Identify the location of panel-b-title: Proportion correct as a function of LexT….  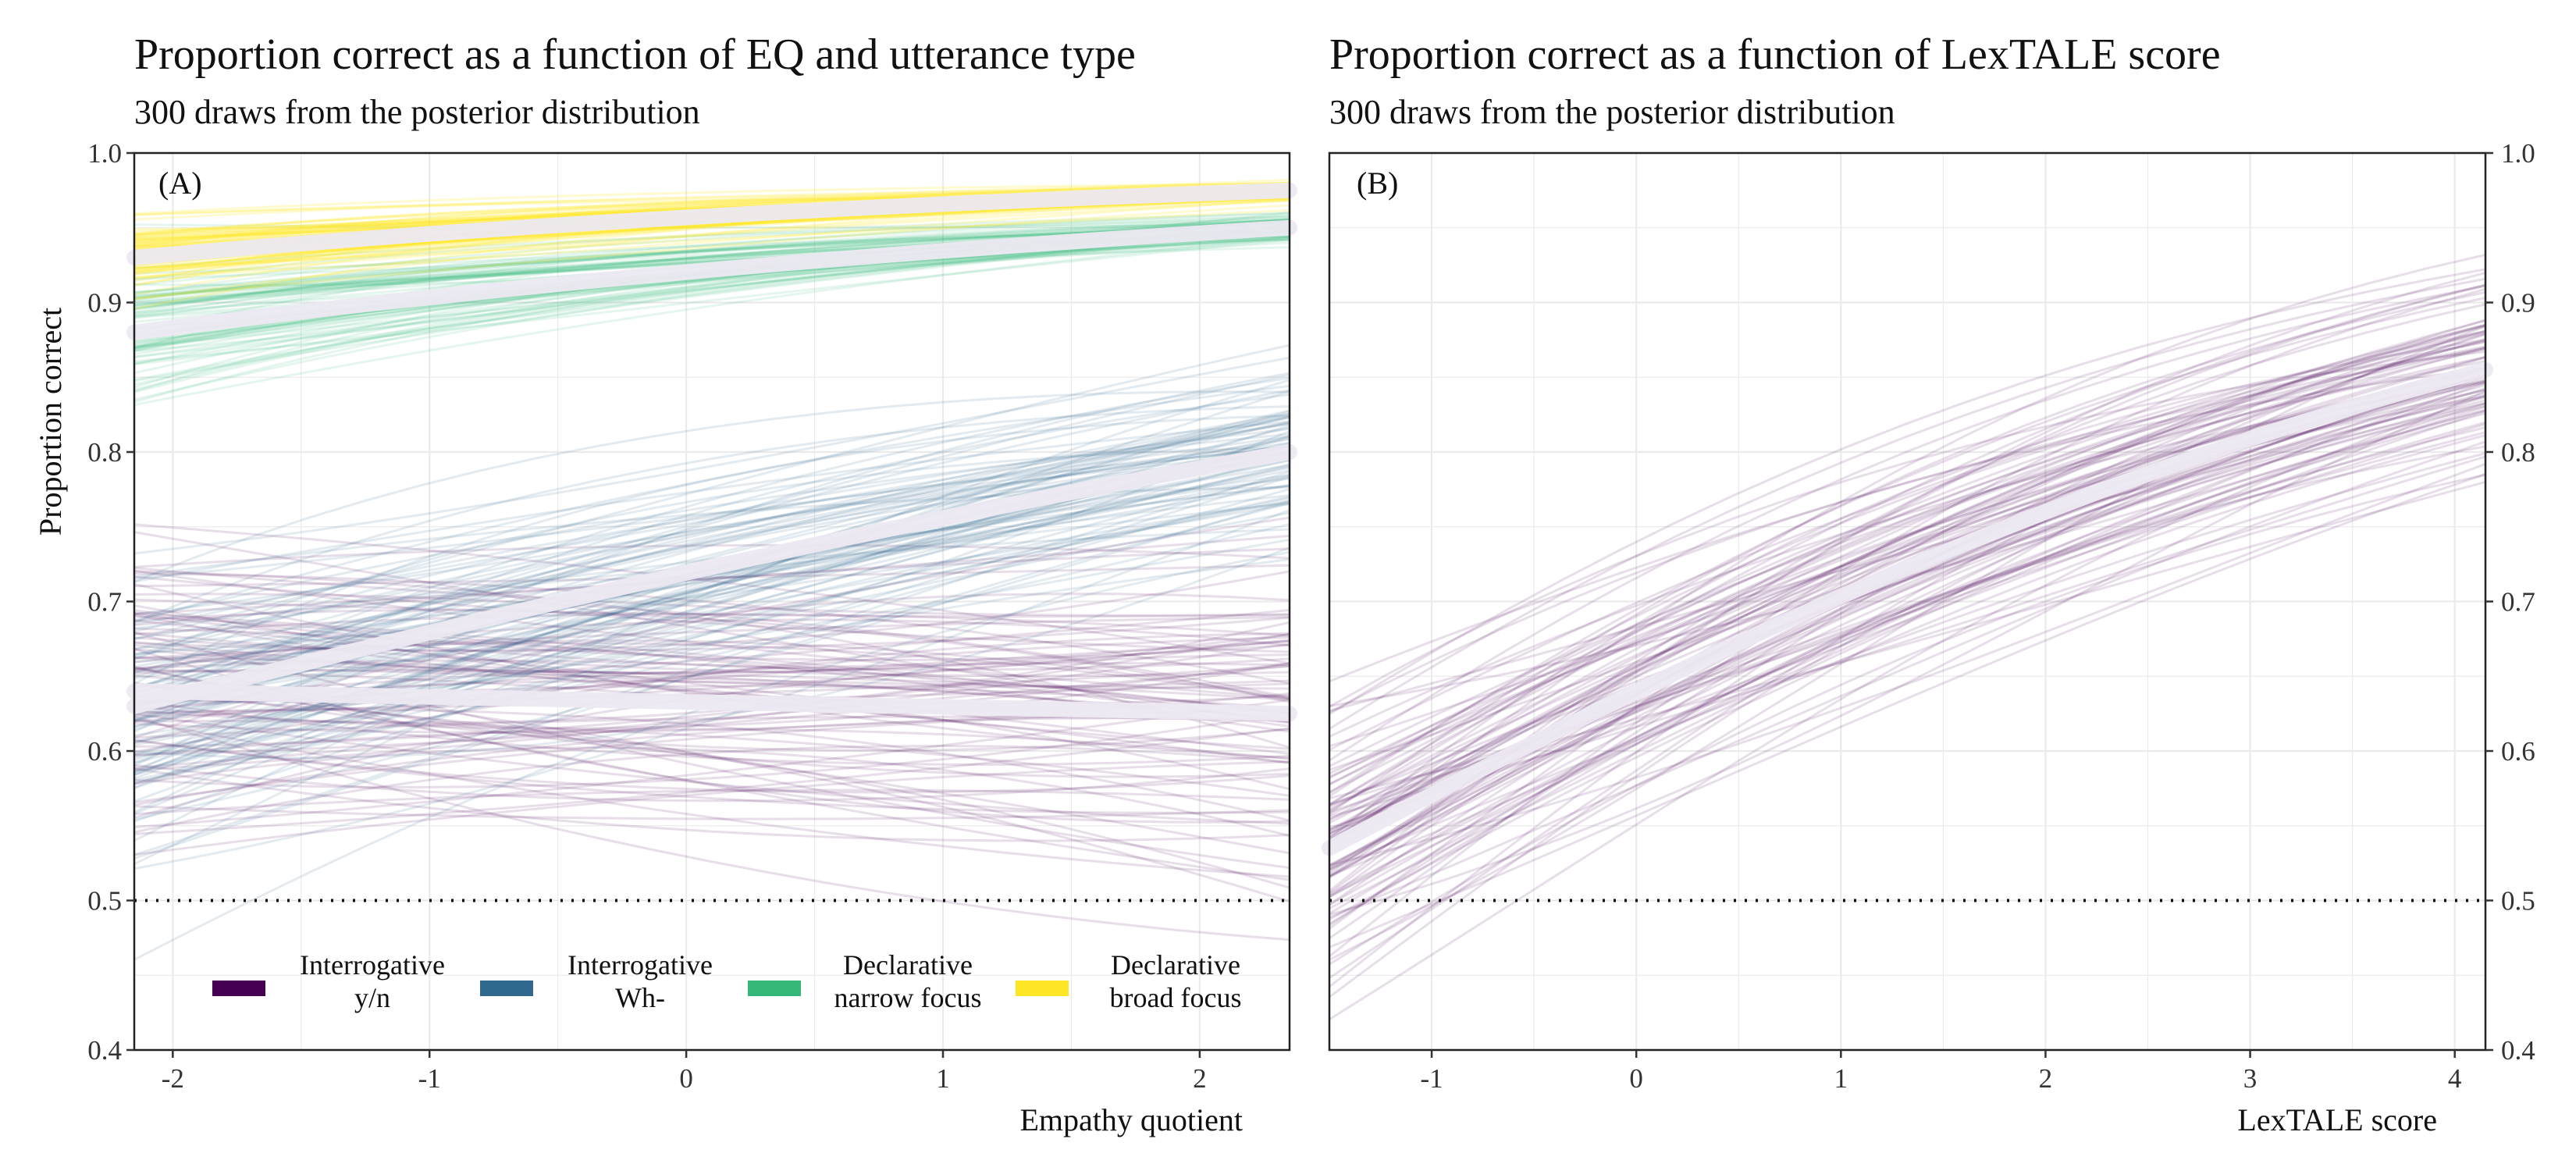
(1775, 54).